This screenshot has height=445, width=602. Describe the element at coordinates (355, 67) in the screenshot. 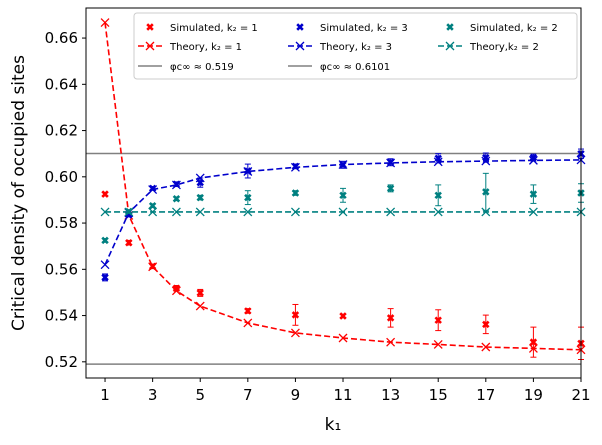

I see `legend-label: φc∞ ≈ 0.6101` at that location.